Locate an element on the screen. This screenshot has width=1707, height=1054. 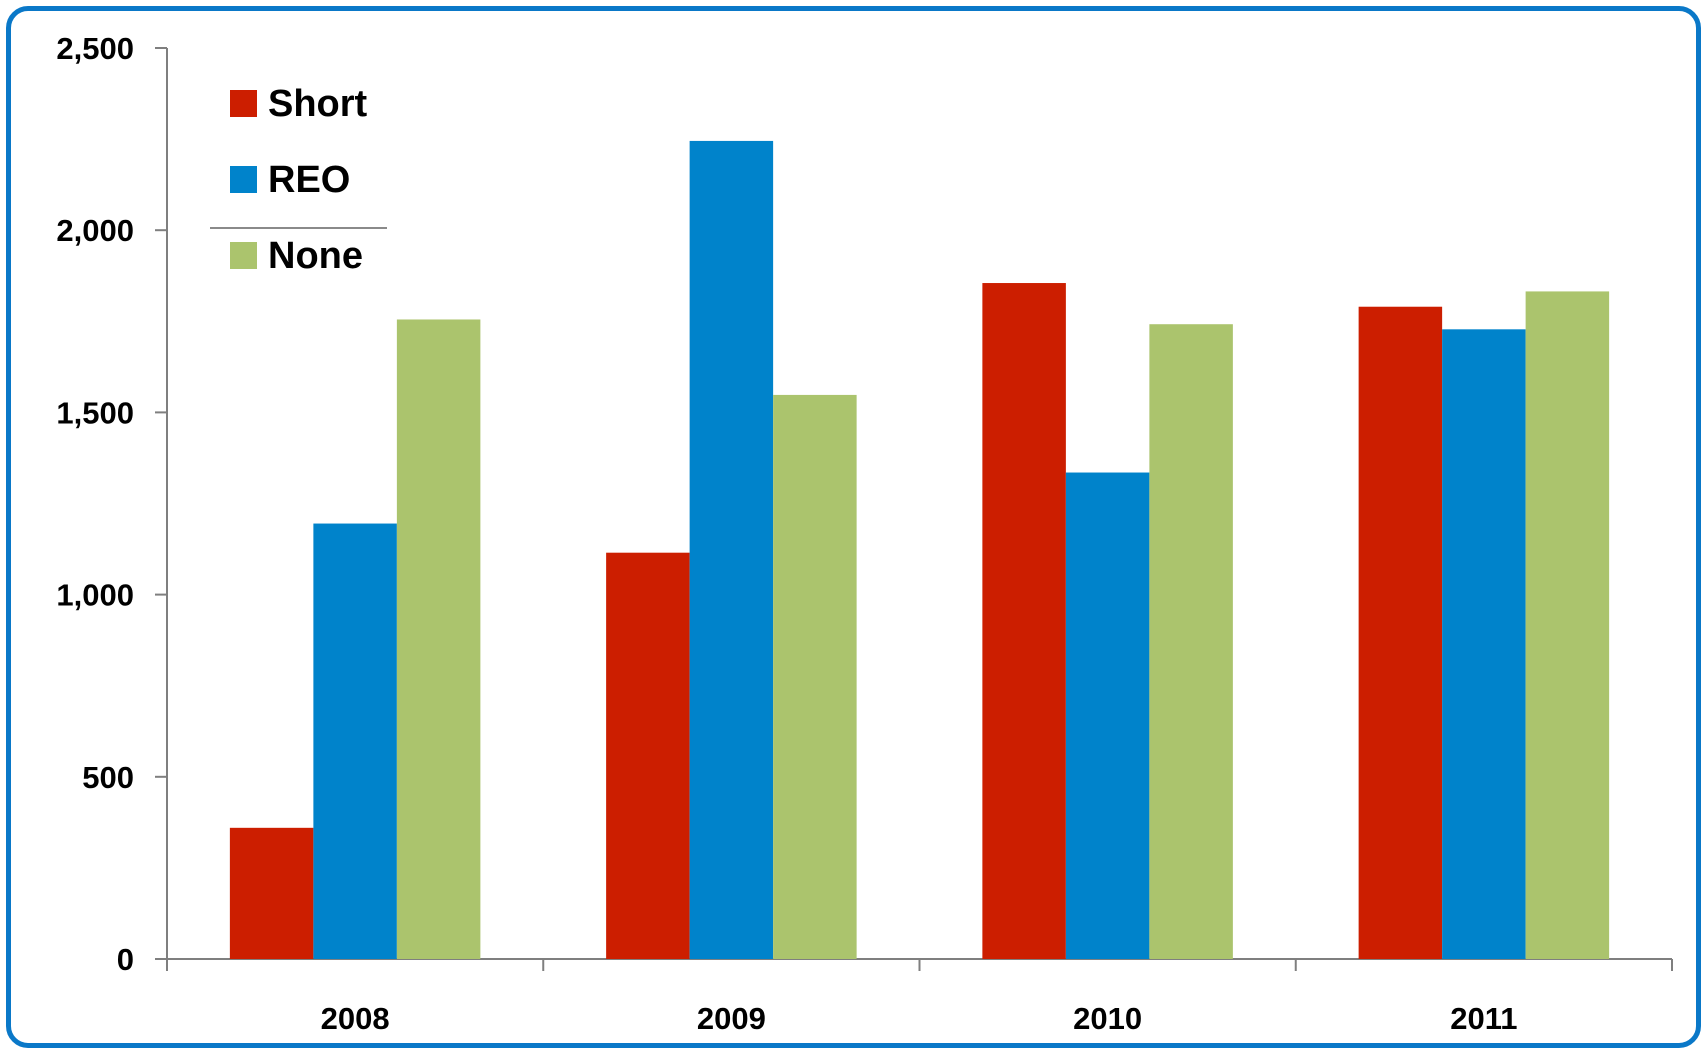
legend-label-short: Short is located at coordinates (318, 104).